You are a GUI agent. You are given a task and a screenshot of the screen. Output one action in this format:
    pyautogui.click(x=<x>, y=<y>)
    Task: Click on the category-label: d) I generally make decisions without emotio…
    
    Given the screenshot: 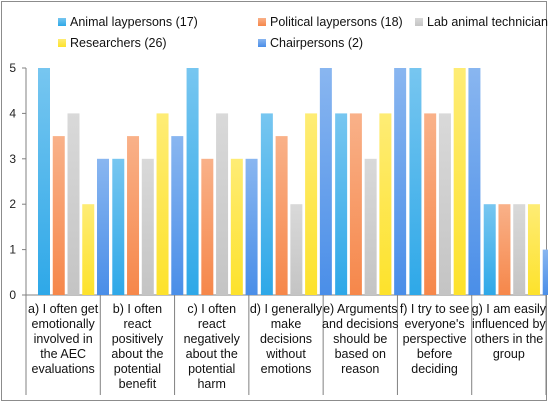 What is the action you would take?
    pyautogui.click(x=286, y=339)
    